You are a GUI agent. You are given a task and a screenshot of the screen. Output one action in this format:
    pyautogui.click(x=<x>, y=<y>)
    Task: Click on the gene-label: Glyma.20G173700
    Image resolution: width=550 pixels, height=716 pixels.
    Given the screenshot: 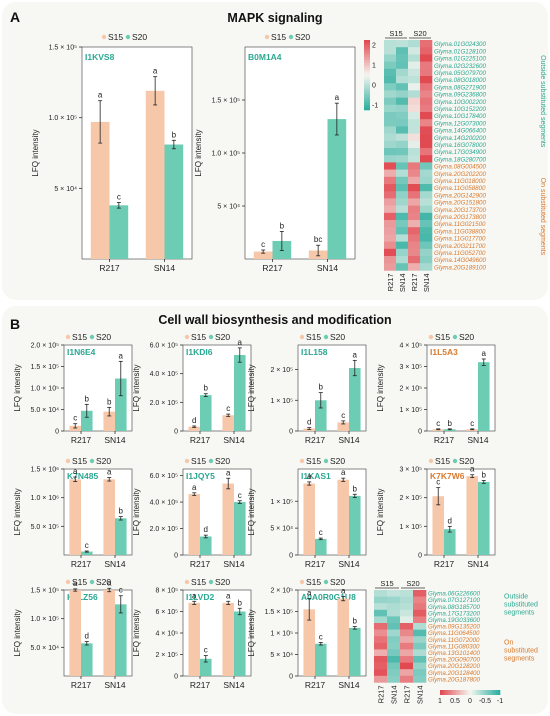 What is the action you would take?
    pyautogui.click(x=460, y=210)
    